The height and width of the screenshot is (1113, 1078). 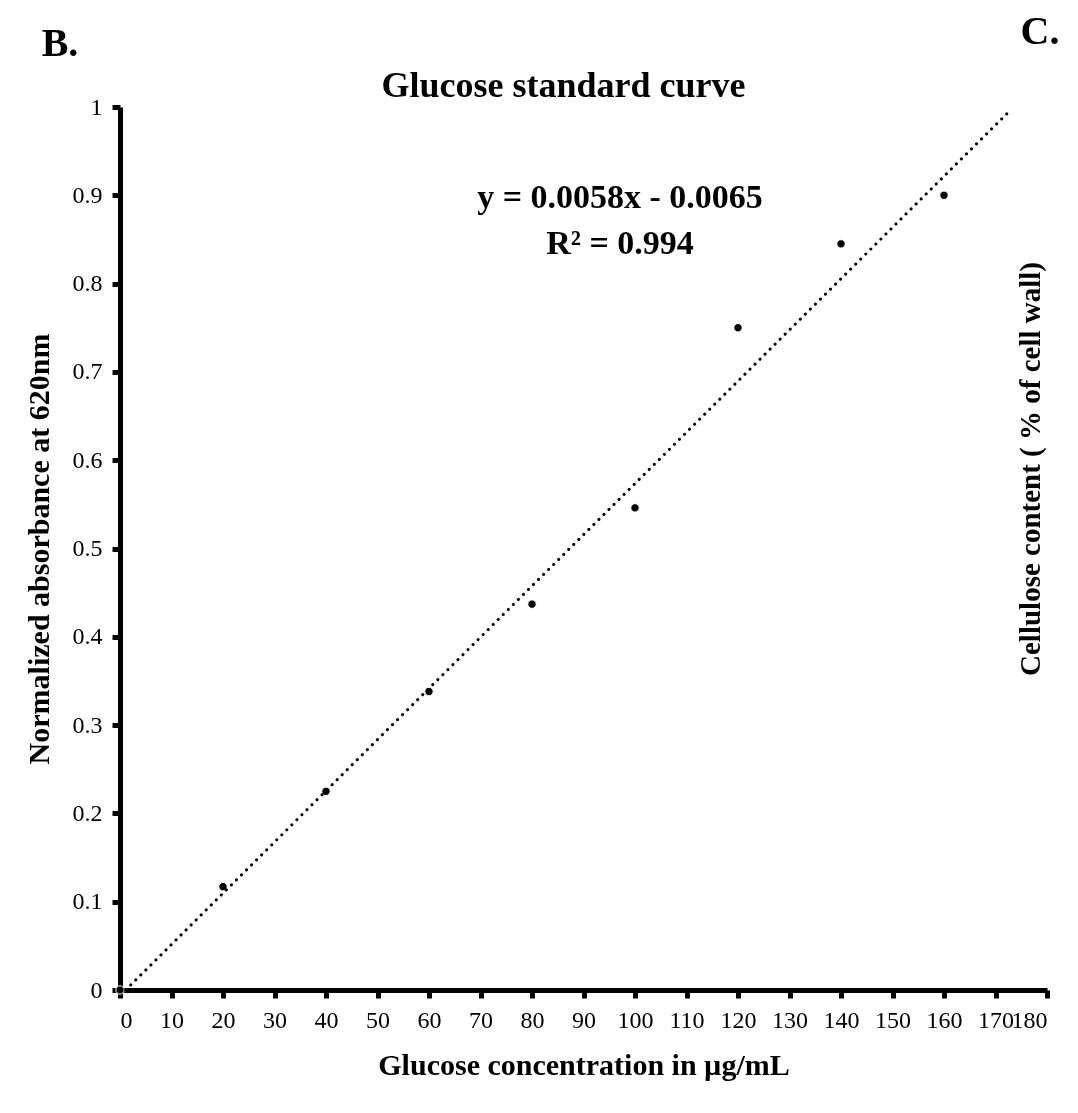 I want to click on y-tick-label: 0.8, so click(x=87, y=283).